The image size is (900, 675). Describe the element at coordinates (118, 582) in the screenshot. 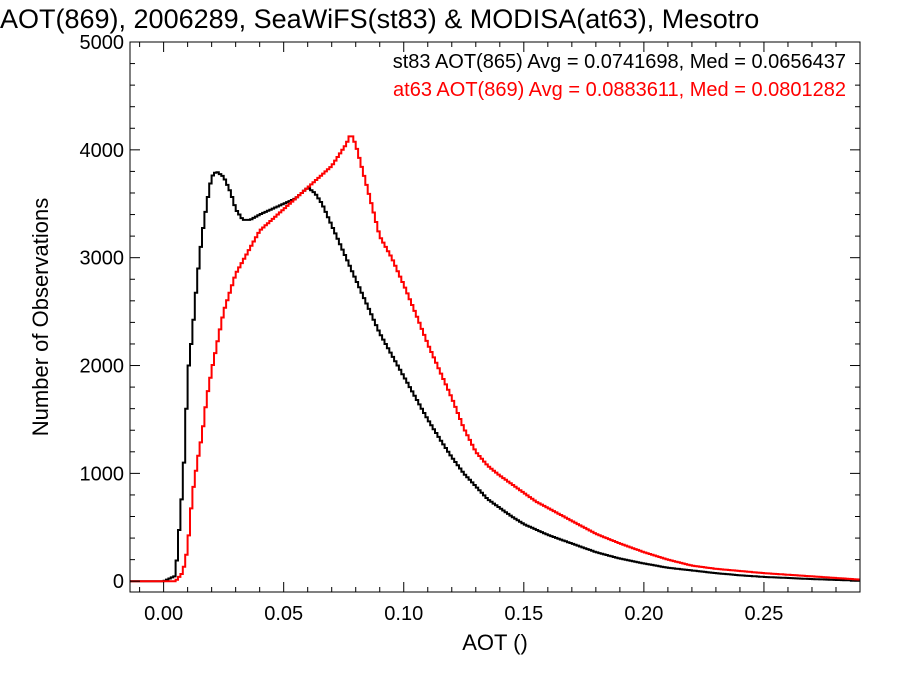

I see `y-tick-label: 0` at that location.